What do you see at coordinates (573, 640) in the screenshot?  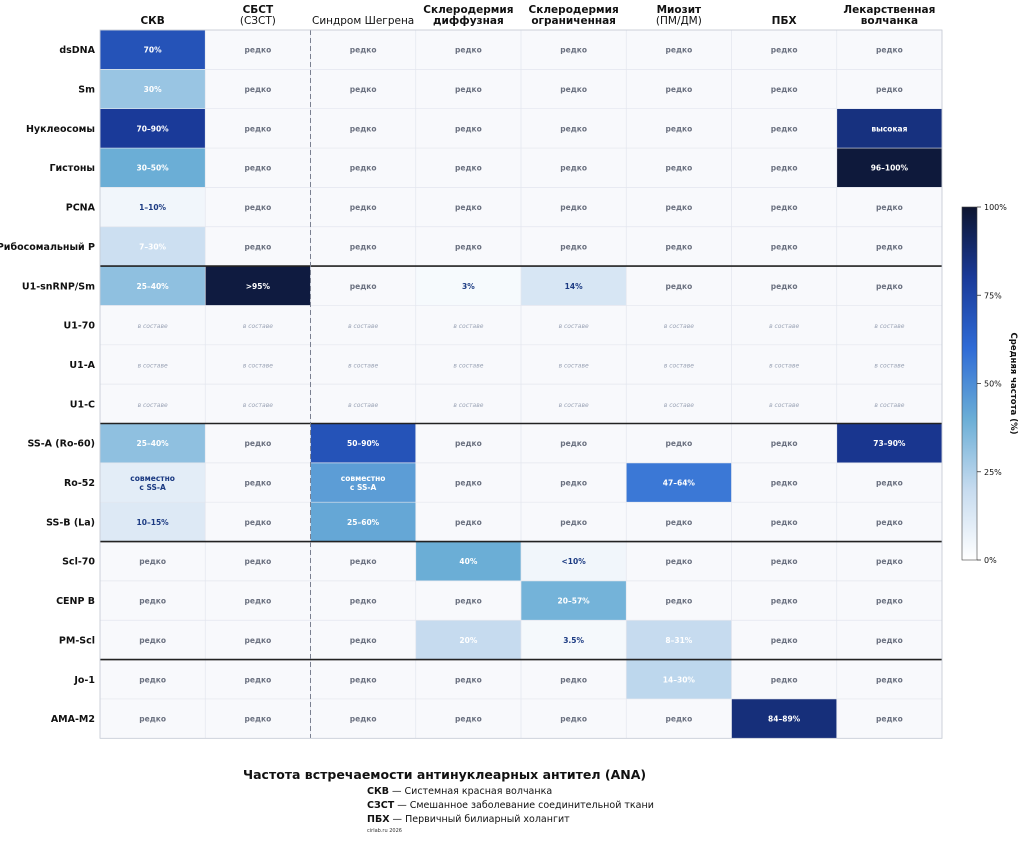 I see `cell-label: 3.5%` at bounding box center [573, 640].